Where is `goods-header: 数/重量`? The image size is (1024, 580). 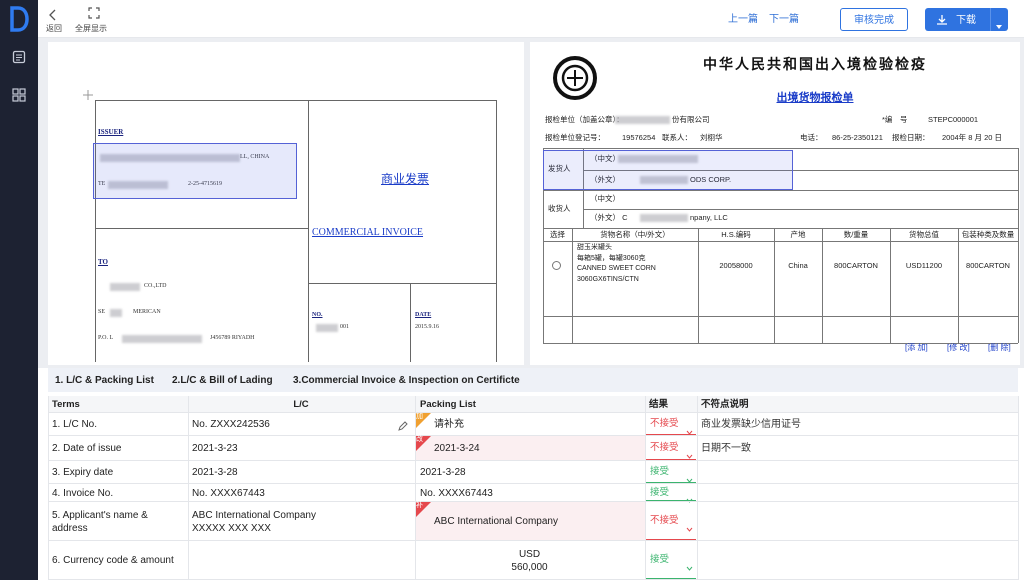
goods-header: 数/重量 is located at coordinates (856, 235).